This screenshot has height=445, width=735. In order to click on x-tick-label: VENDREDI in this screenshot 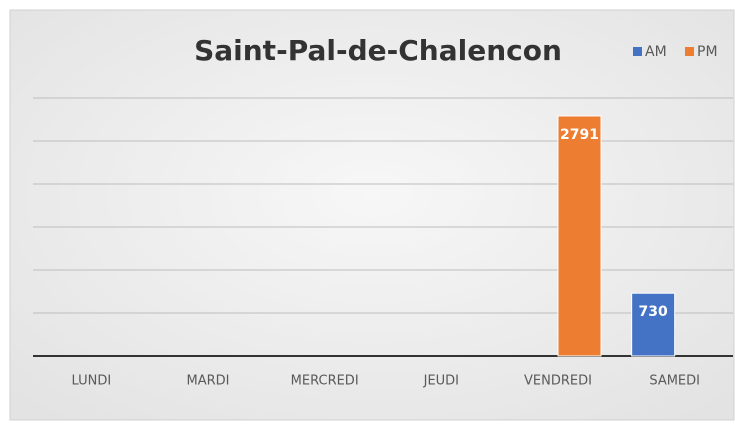, I will do `click(558, 381)`.